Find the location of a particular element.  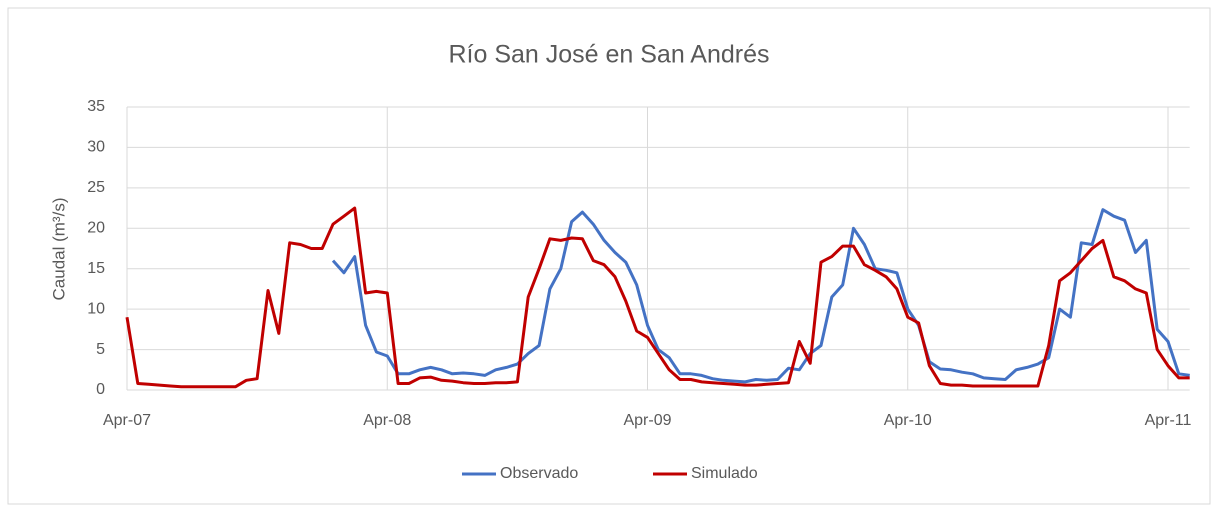

y-tick-label: 15 is located at coordinates (96, 268).